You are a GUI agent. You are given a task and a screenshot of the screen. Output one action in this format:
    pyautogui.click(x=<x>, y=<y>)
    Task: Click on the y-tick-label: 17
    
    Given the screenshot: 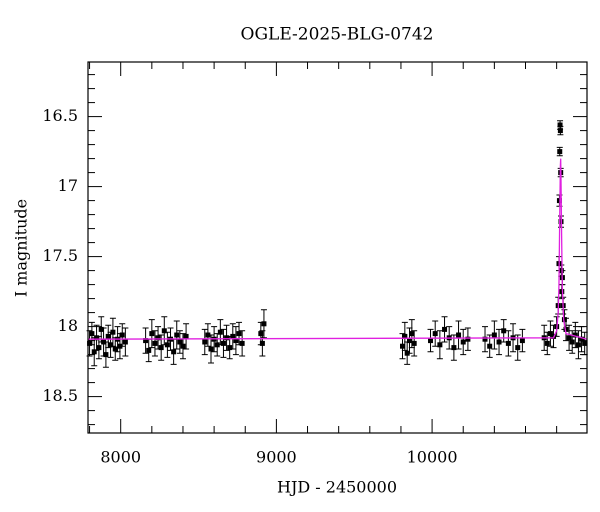 What is the action you would take?
    pyautogui.click(x=68, y=185)
    